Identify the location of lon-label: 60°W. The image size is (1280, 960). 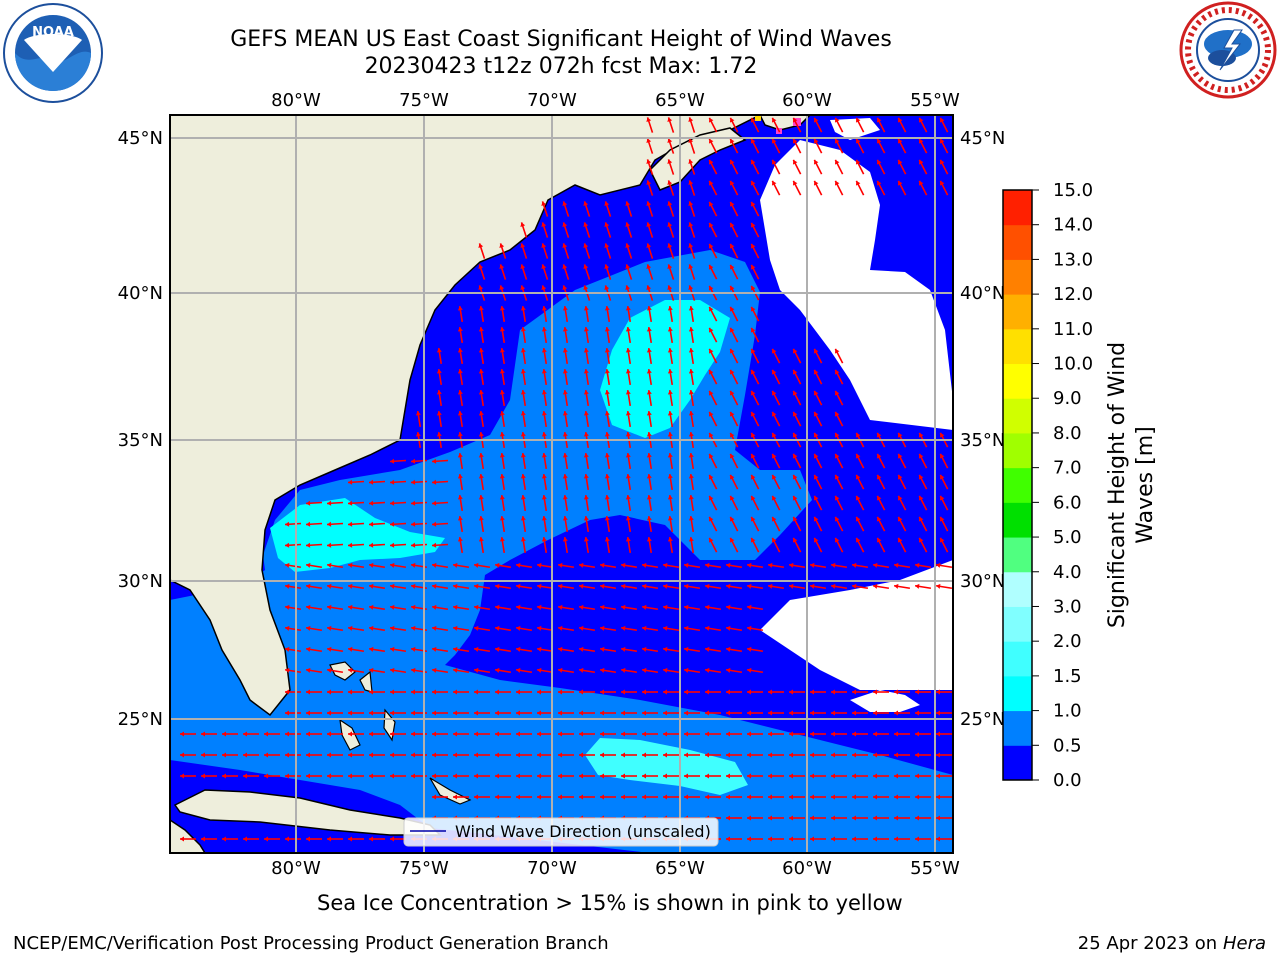
(807, 100).